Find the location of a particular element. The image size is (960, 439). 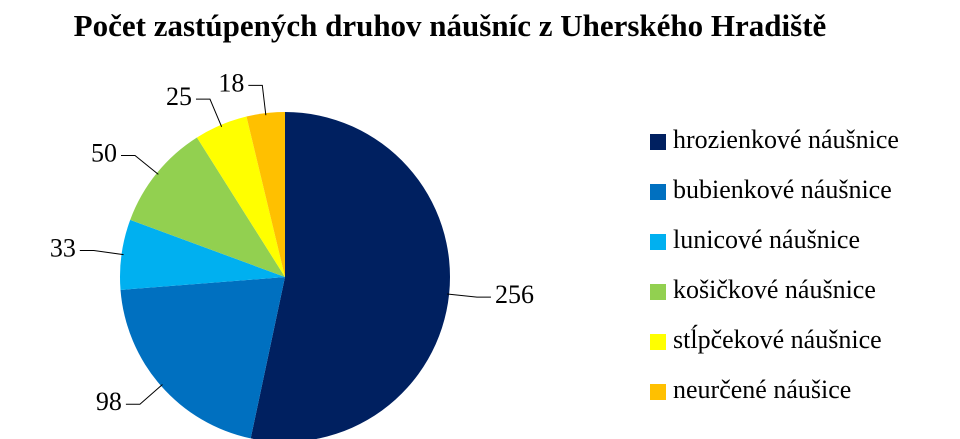

legend-label: košičkové náušnice is located at coordinates (774, 289).